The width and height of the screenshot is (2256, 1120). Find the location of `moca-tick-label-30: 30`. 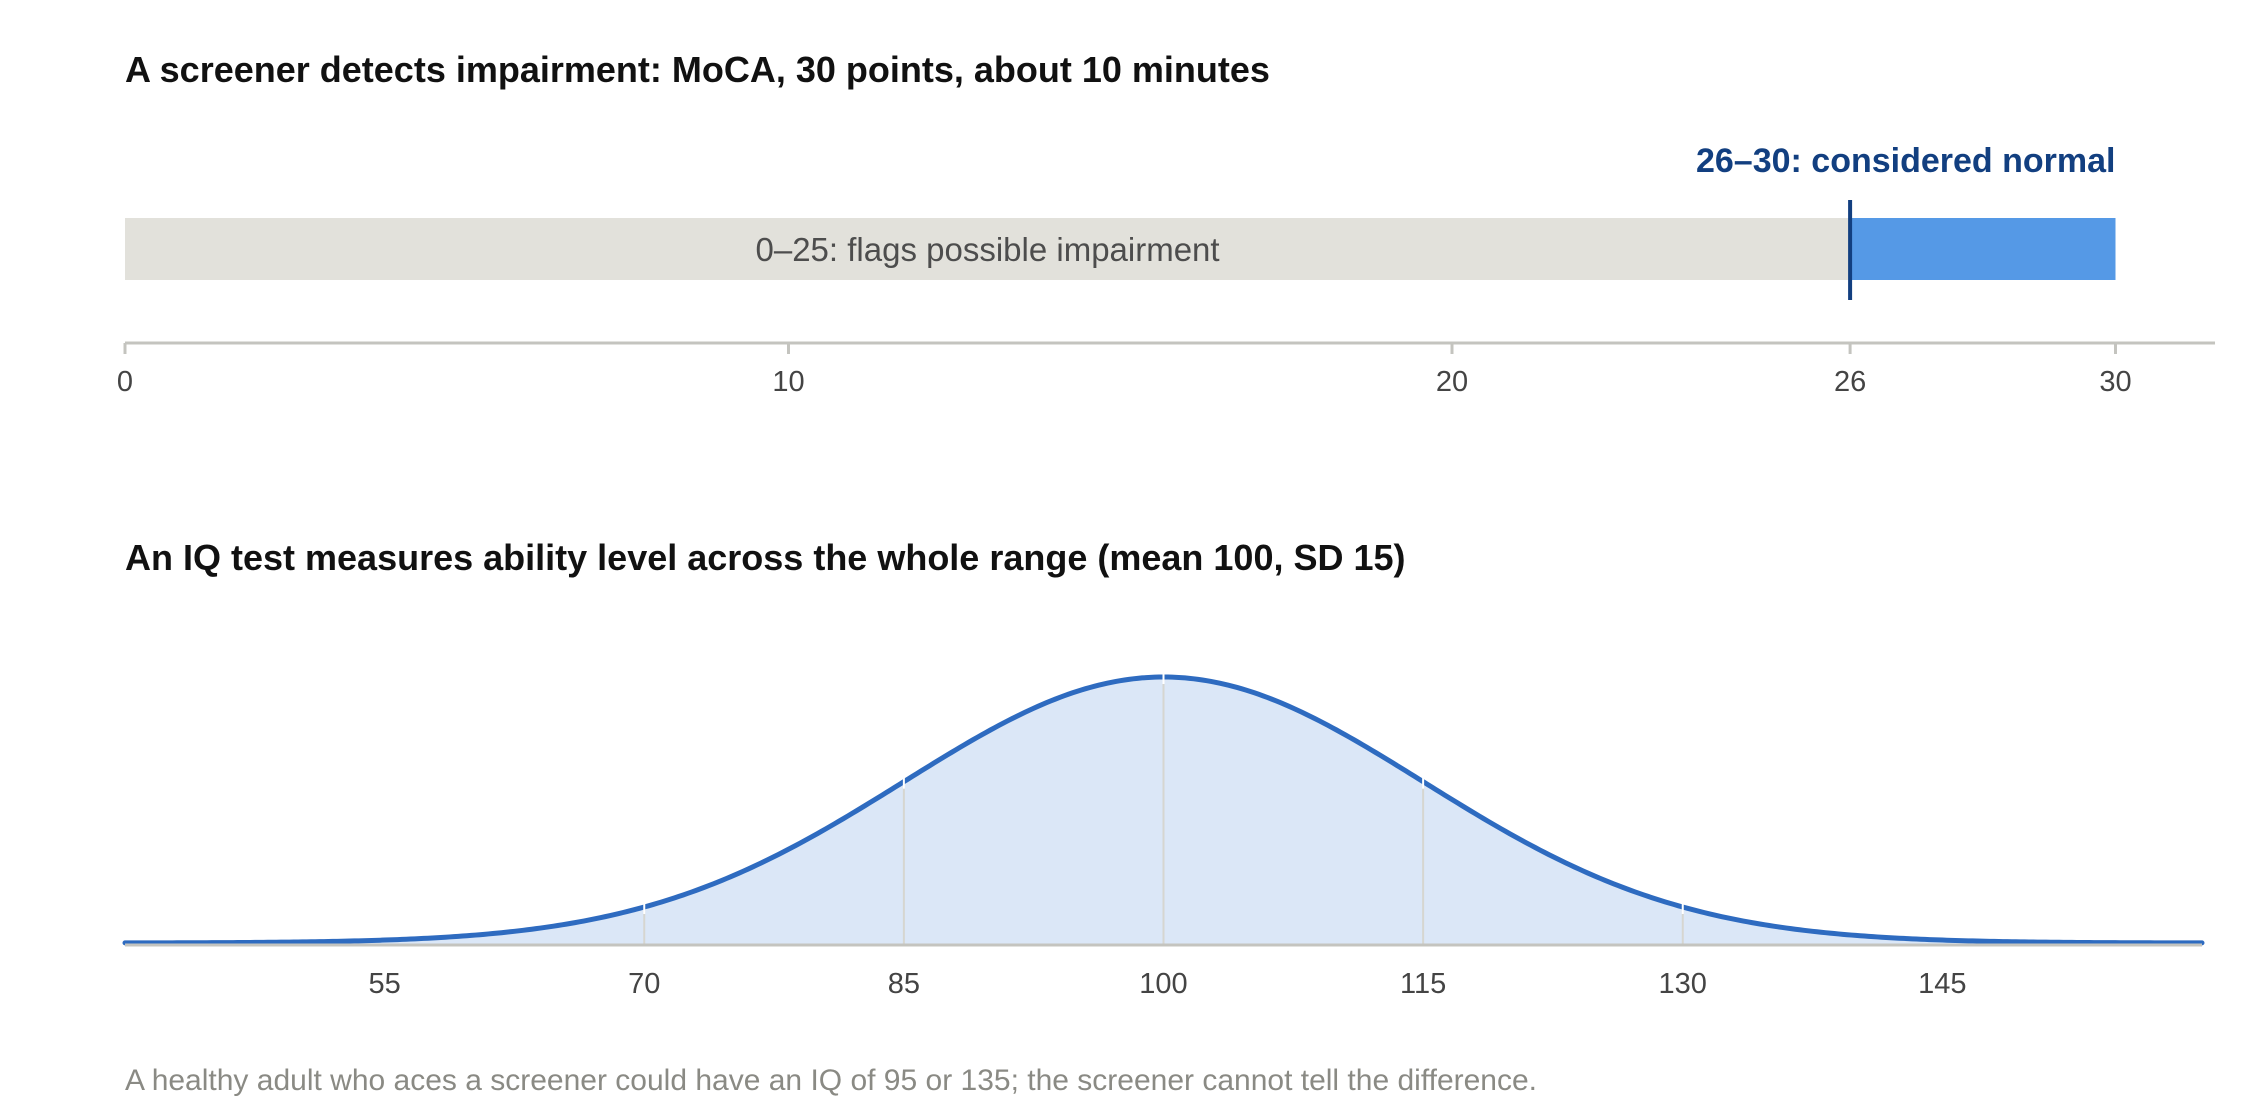

moca-tick-label-30: 30 is located at coordinates (2115, 382).